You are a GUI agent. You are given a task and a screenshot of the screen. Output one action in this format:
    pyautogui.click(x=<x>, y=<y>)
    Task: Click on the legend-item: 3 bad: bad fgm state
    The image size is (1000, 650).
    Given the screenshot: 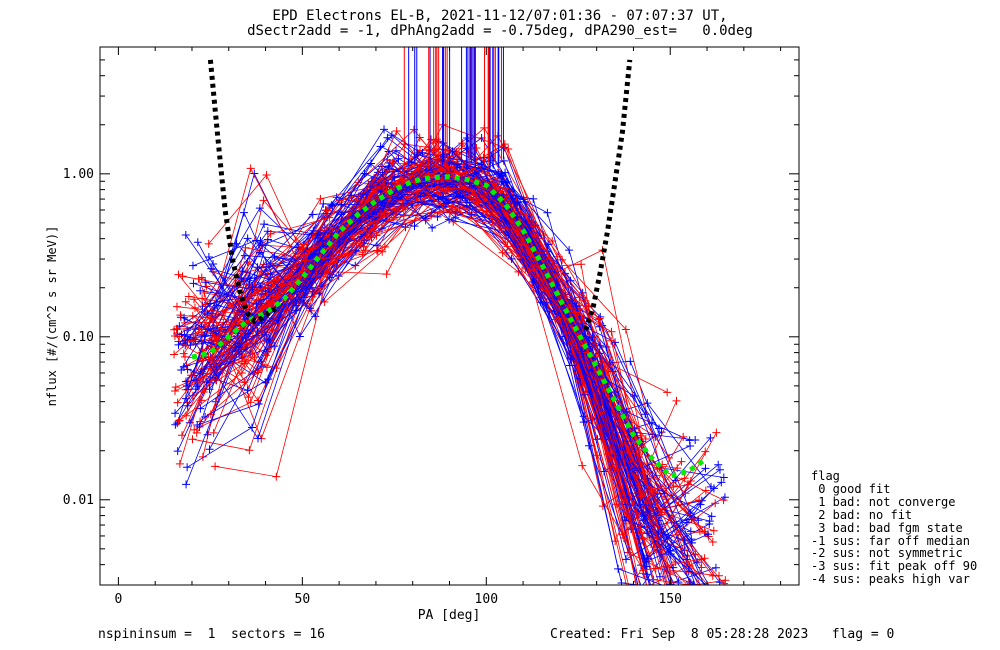 What is the action you would take?
    pyautogui.click(x=887, y=527)
    